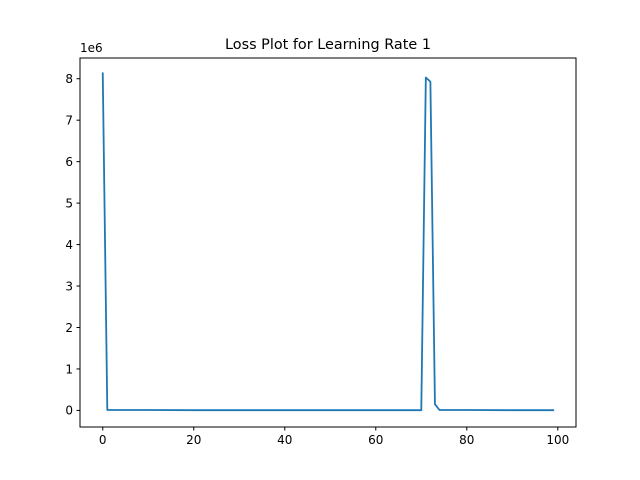  What do you see at coordinates (103, 440) in the screenshot?
I see `x-tick-label-0: 0` at bounding box center [103, 440].